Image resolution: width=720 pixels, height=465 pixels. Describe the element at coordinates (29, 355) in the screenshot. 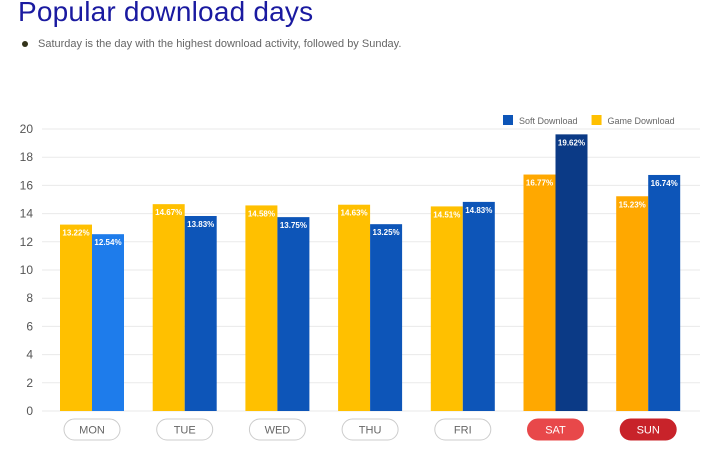

I see `y-tick-label: 4` at that location.